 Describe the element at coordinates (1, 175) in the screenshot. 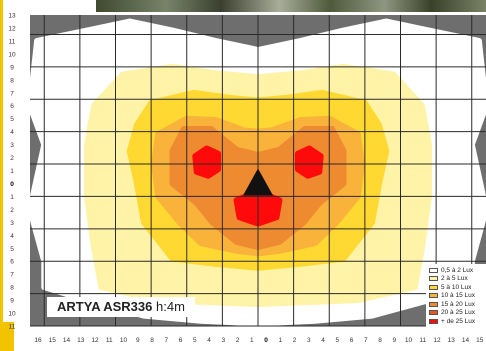

I see `page-edge-stripe` at that location.